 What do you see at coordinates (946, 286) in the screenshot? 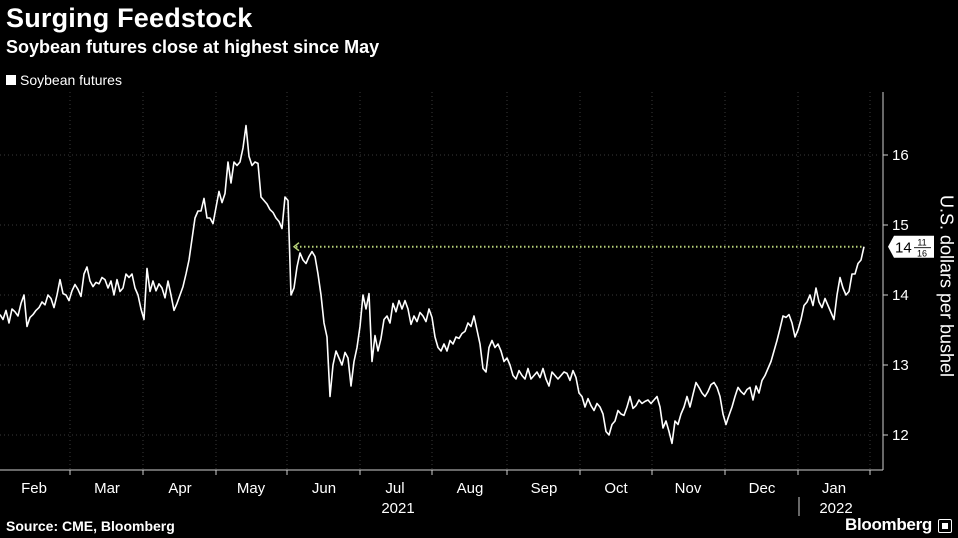
I see `y-axis-label: U.S. dollars per bushel` at bounding box center [946, 286].